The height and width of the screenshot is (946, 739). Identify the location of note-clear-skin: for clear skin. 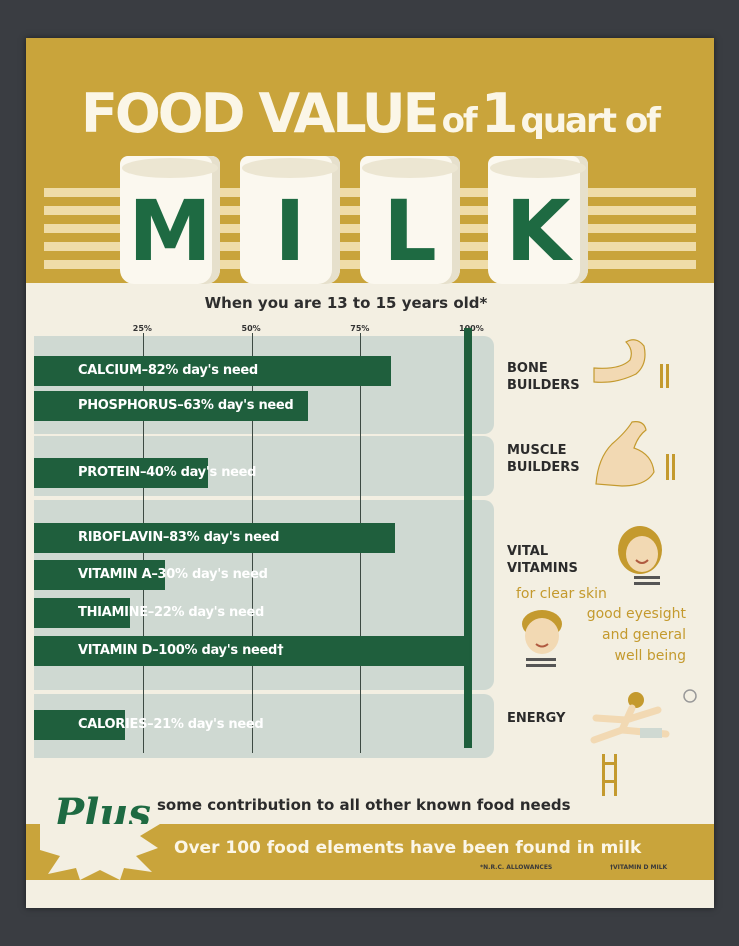
(561, 594).